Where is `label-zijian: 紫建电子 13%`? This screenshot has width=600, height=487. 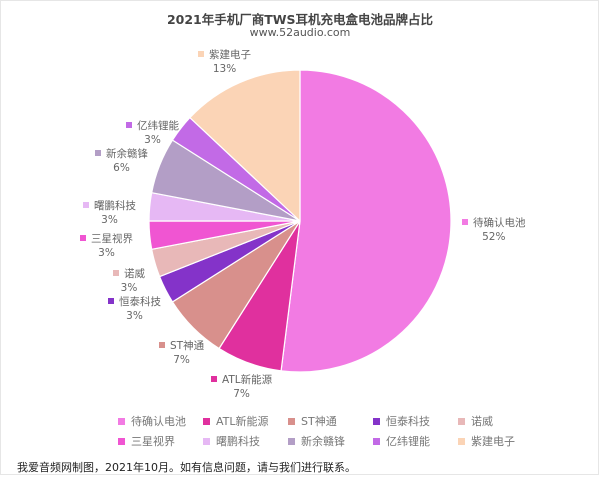
label-zijian: 紫建电子 13% is located at coordinates (224, 62).